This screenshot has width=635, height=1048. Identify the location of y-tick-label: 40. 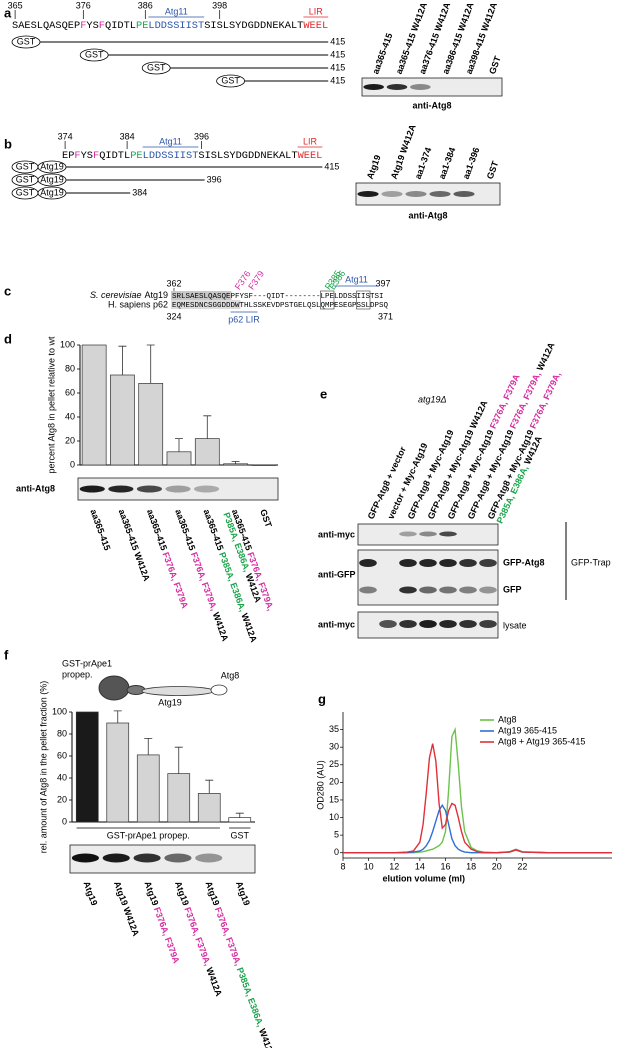
(70, 416).